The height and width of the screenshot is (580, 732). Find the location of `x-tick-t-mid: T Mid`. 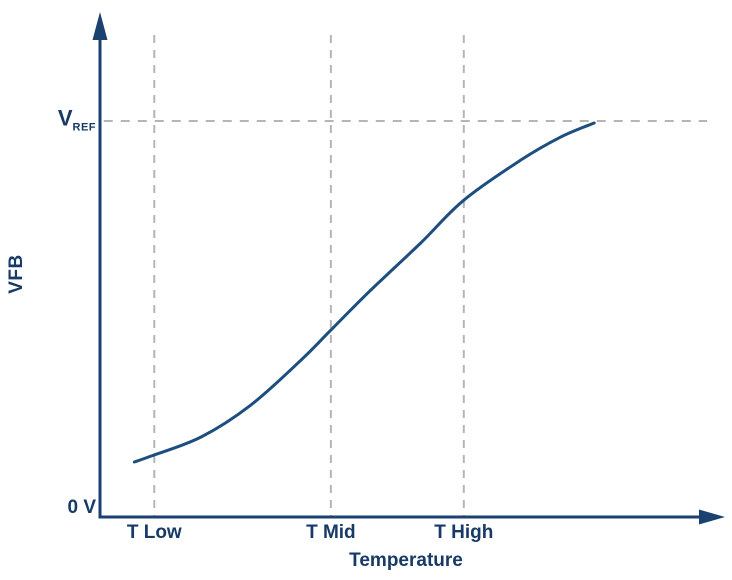

x-tick-t-mid: T Mid is located at coordinates (331, 532).